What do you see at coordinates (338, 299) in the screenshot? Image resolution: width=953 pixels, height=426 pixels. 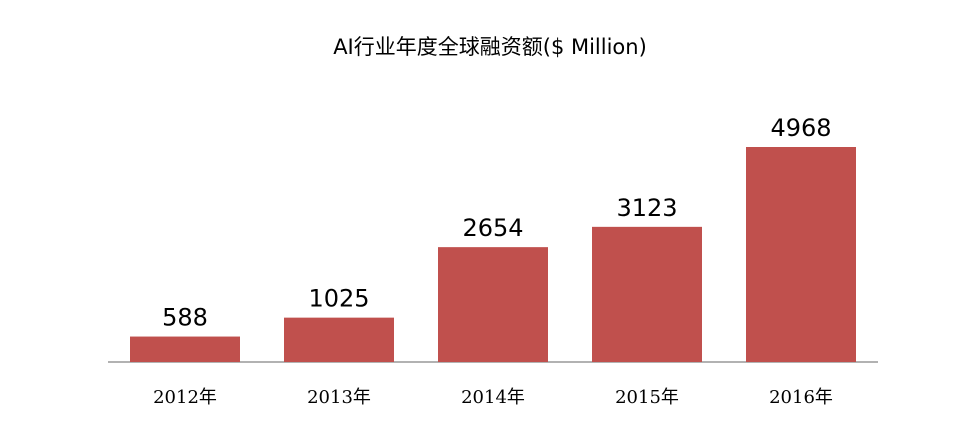 I see `value-label: 1025` at bounding box center [338, 299].